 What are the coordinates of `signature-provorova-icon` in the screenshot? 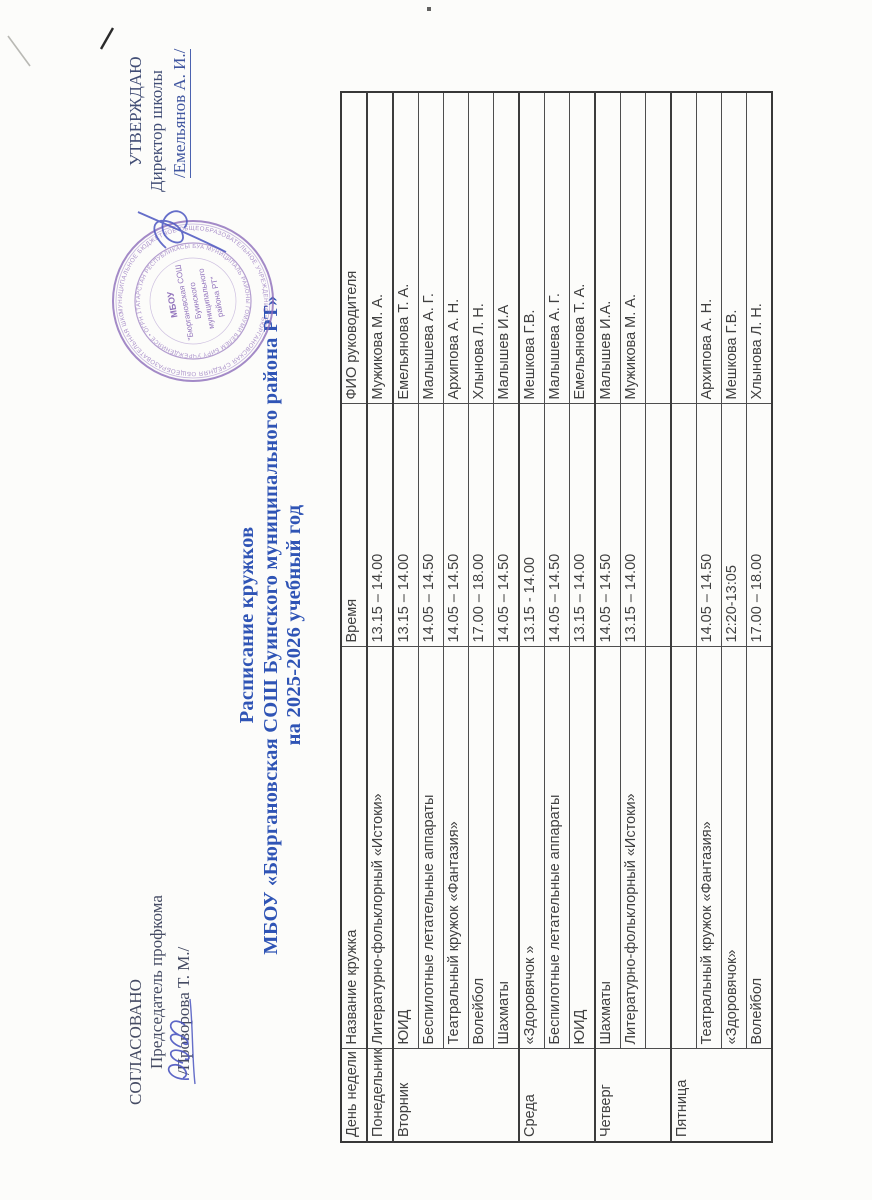 It's located at (181, 1041).